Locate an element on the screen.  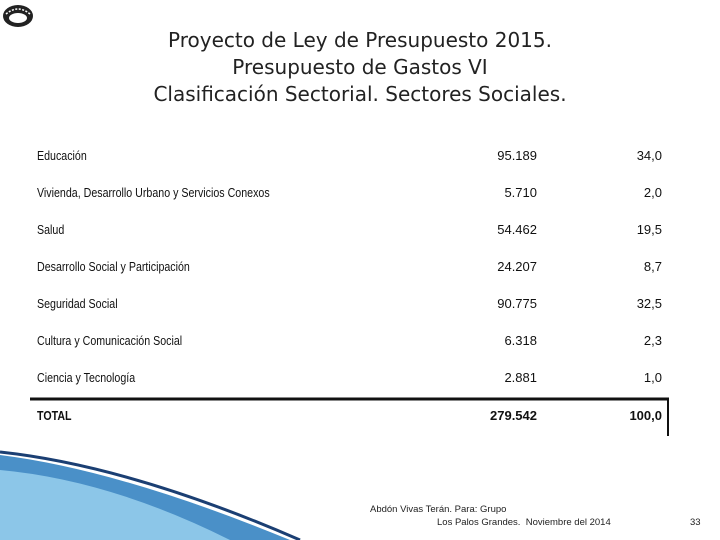
amount: 5.710 is located at coordinates (520, 192).